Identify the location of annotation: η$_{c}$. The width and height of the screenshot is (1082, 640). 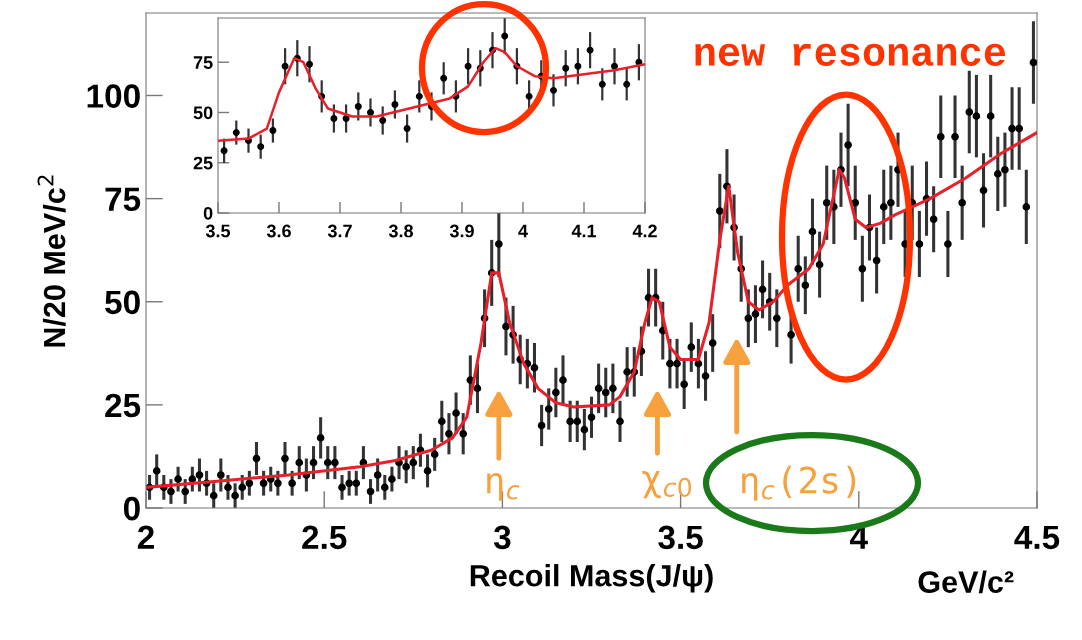
(503, 487).